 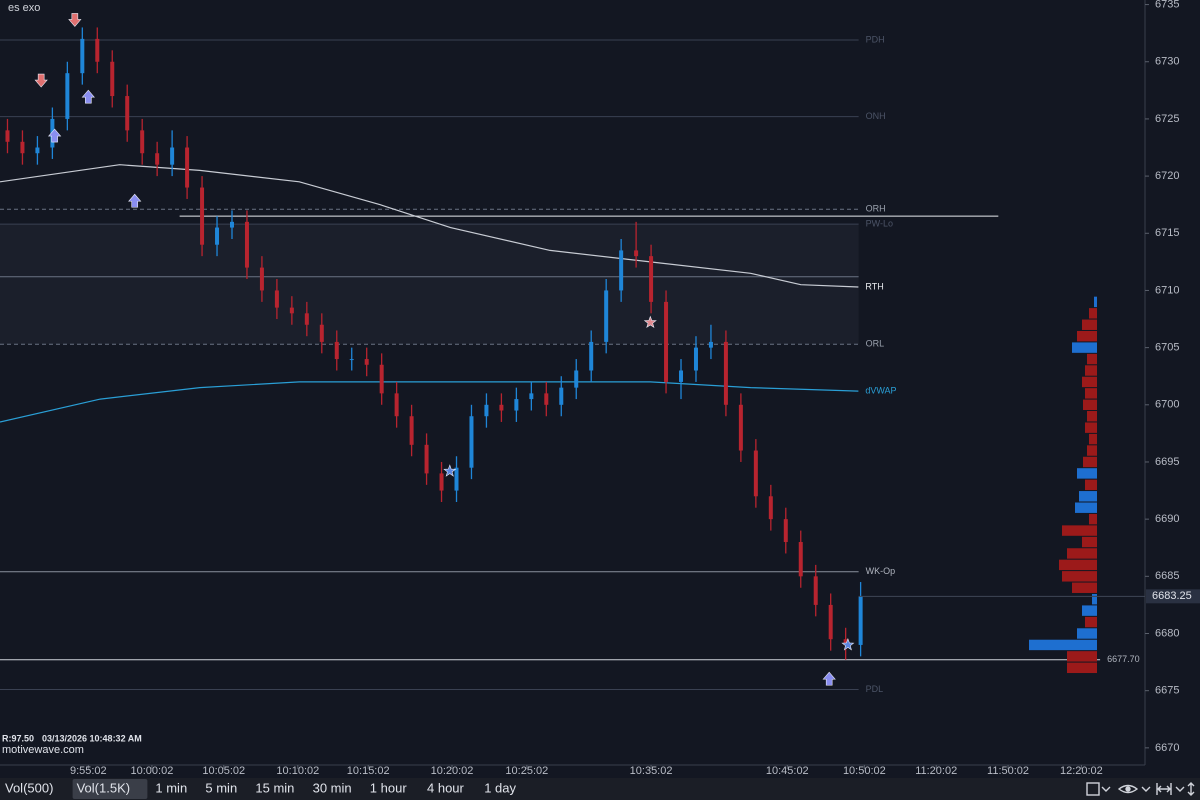 I want to click on y-tick-label: 6705, so click(x=1167, y=348).